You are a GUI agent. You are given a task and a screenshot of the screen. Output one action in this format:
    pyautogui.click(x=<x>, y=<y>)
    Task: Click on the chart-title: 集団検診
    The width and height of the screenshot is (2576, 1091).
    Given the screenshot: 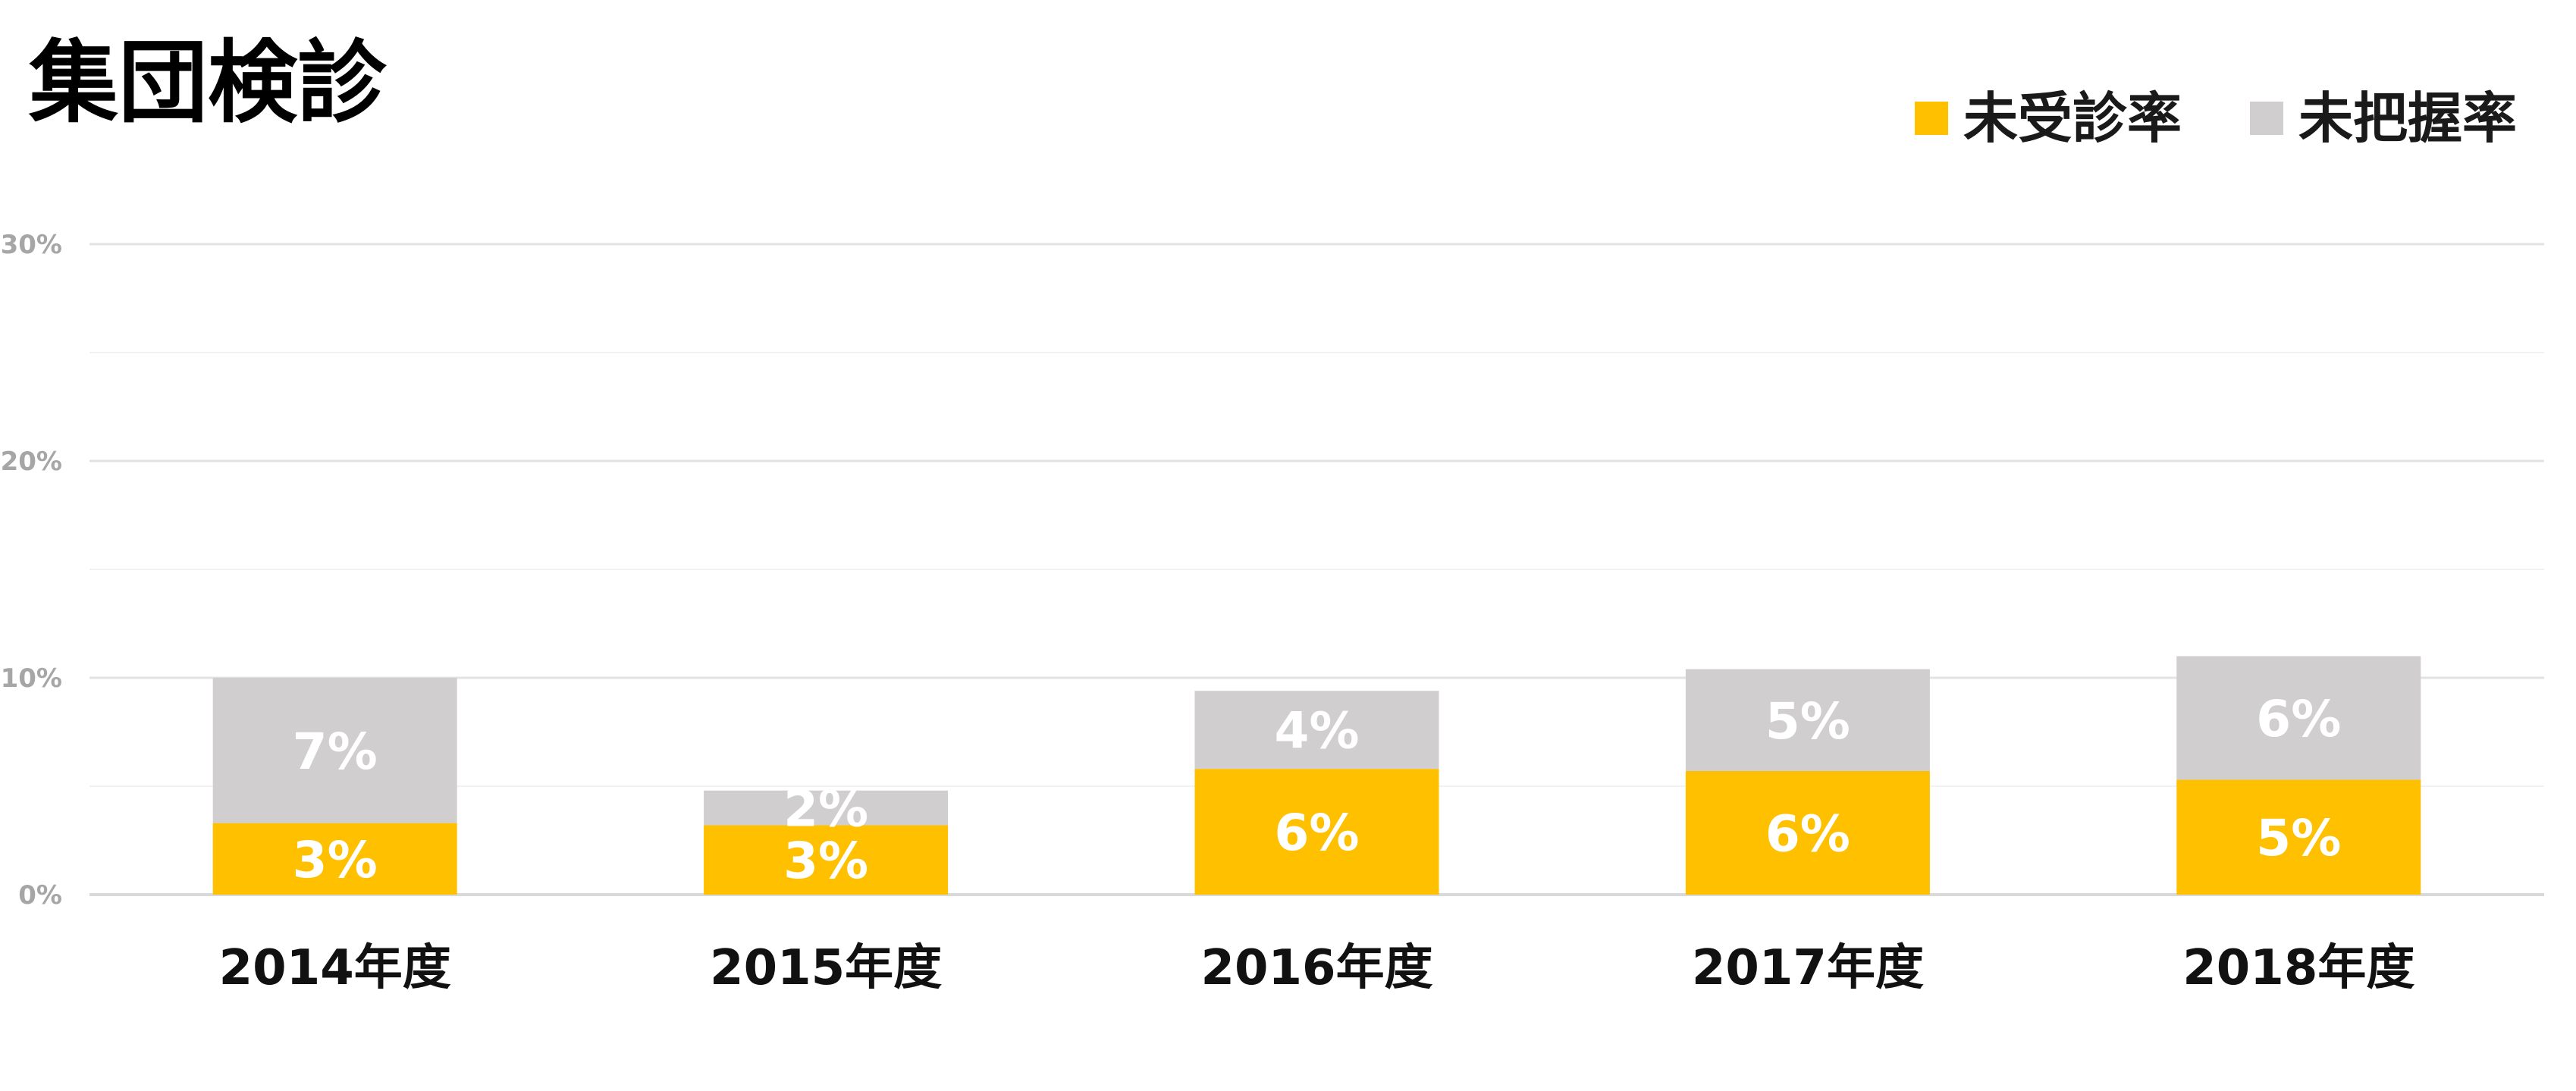 What is the action you would take?
    pyautogui.click(x=208, y=82)
    